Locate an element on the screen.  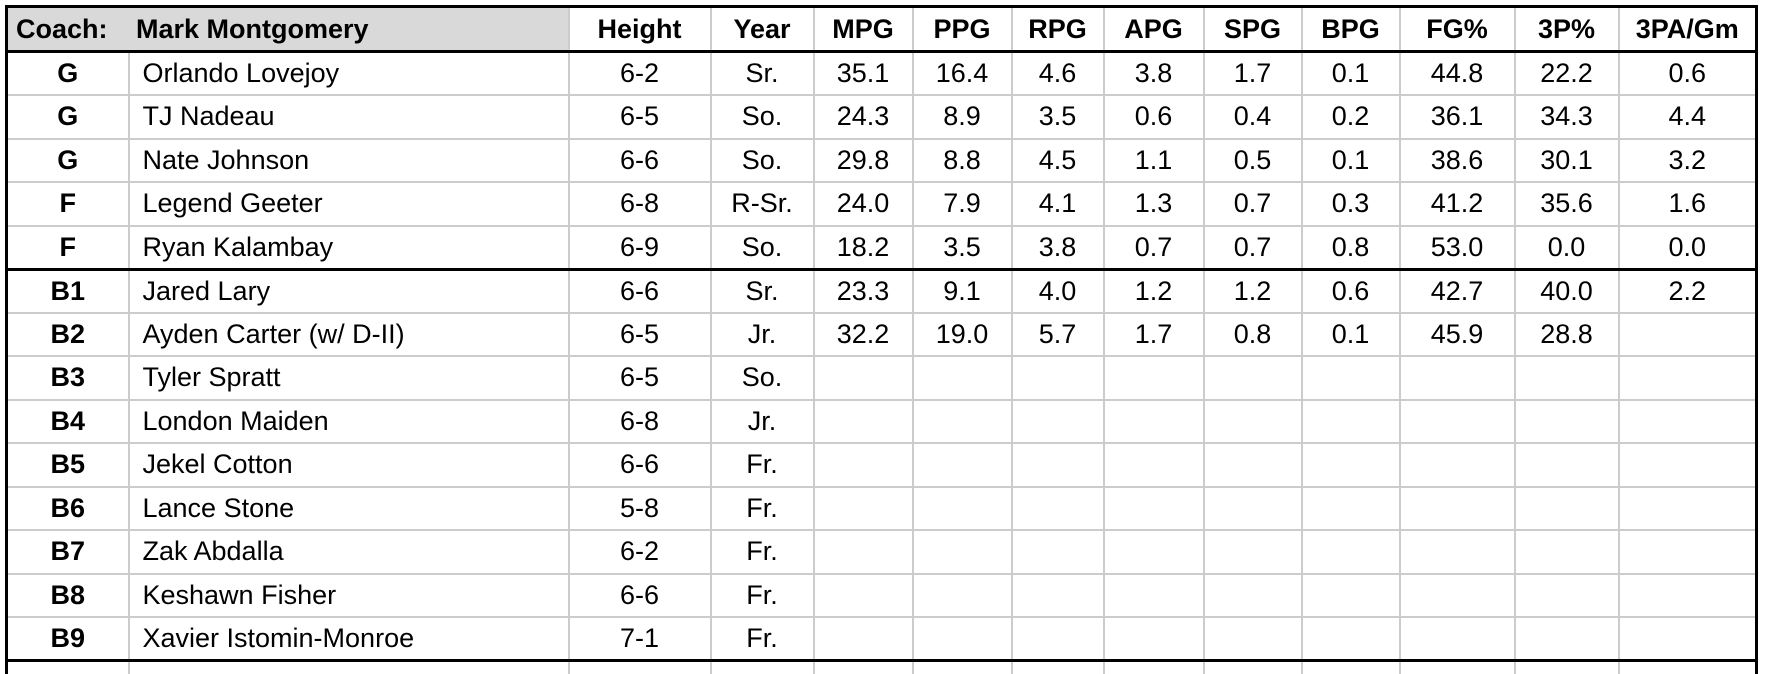
cell-bpg: 0.1 is located at coordinates (1350, 160).